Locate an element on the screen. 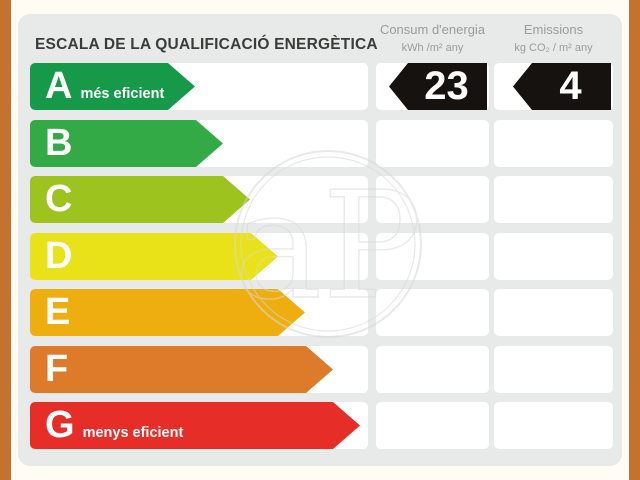  consumption-header-units: kWh /m² any is located at coordinates (432, 48).